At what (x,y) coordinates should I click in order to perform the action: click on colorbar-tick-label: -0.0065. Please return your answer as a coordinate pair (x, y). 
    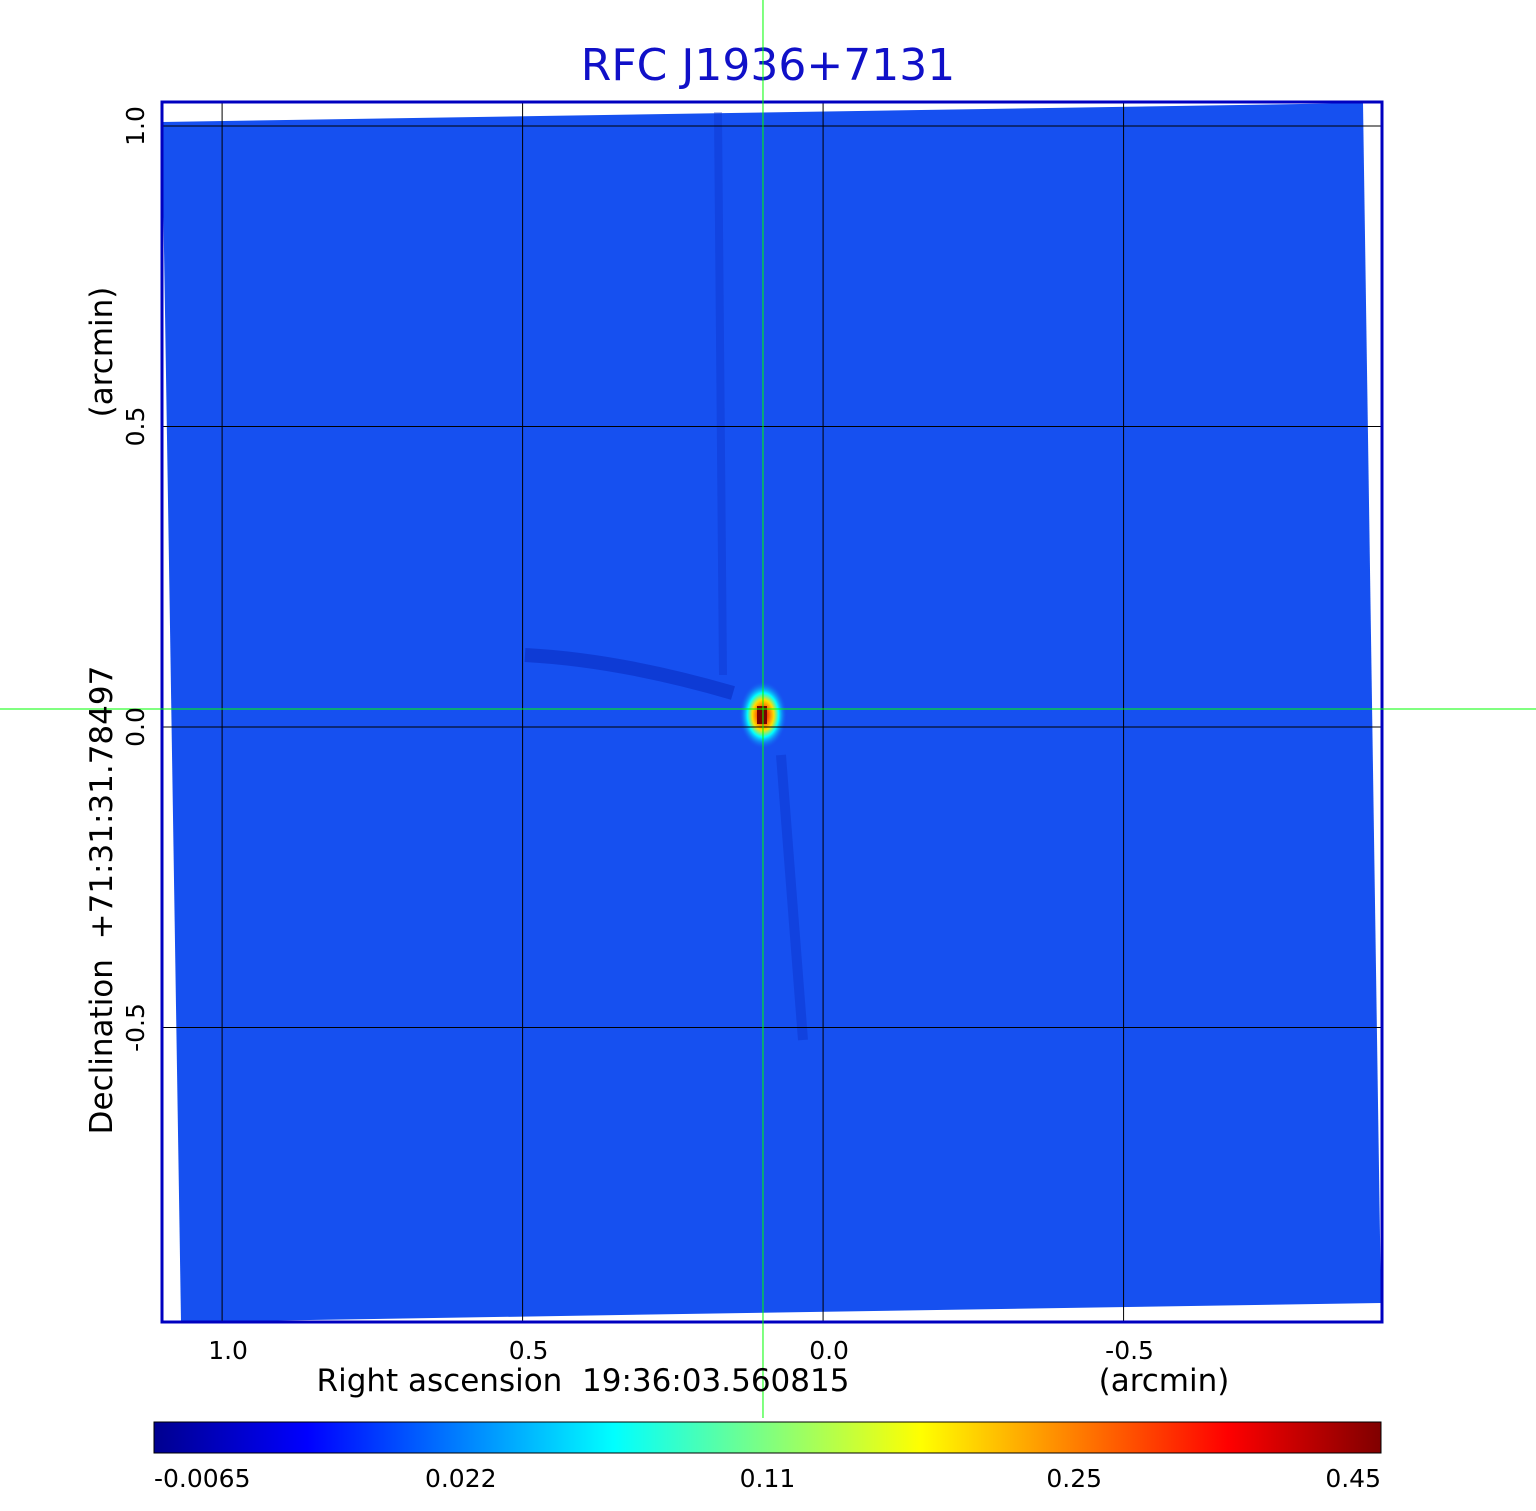
    Looking at the image, I should click on (202, 1478).